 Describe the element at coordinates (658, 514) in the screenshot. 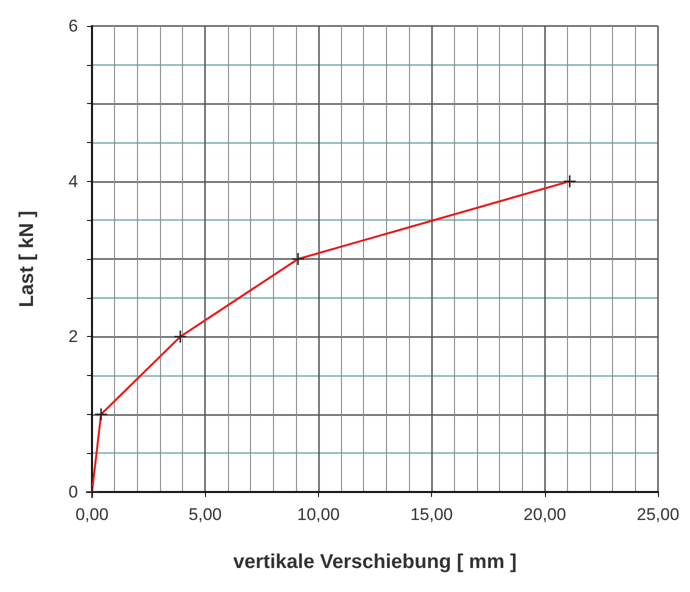

I see `x-tick-label: 25,00` at that location.